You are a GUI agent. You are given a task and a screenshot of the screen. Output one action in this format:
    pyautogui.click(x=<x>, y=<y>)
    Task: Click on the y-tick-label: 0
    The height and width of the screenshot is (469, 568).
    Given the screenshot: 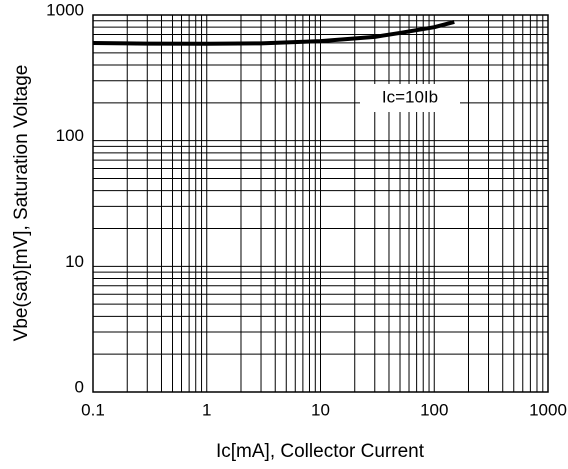 What is the action you would take?
    pyautogui.click(x=79, y=386)
    